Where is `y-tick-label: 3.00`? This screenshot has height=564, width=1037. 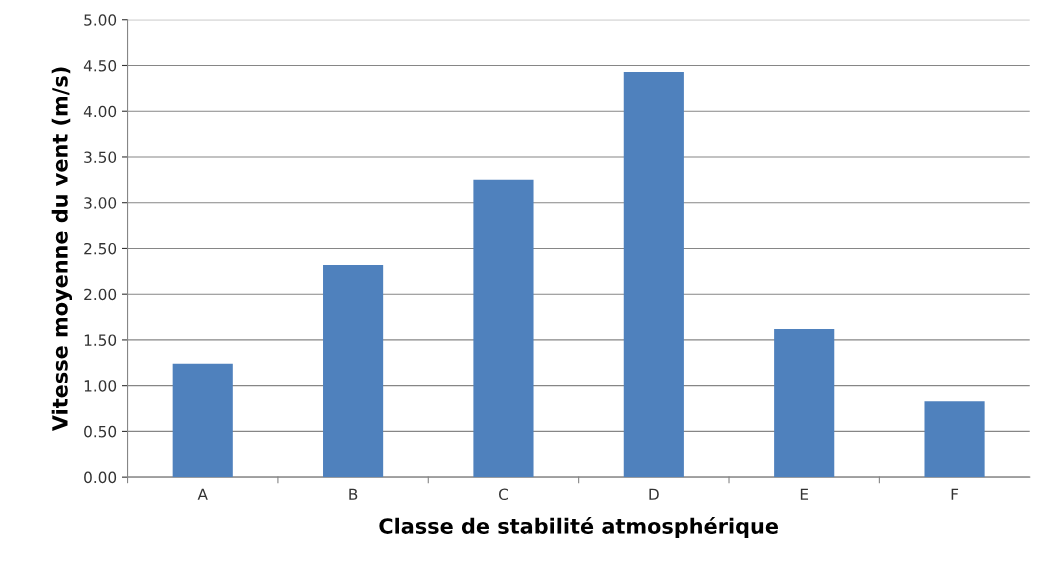 y-tick-label: 3.00 is located at coordinates (100, 203).